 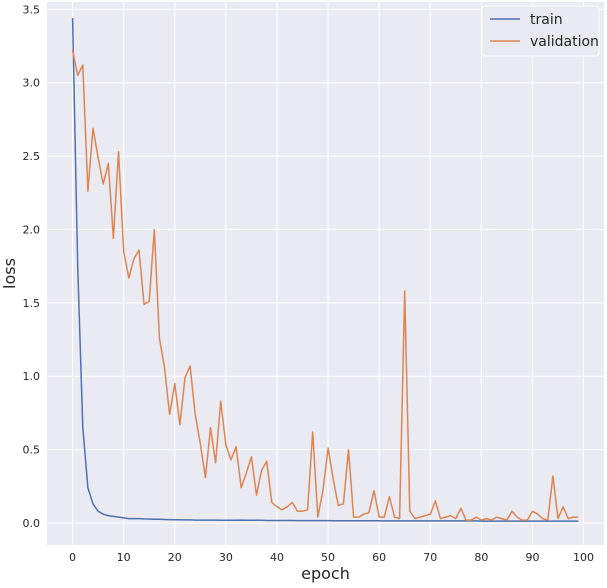 What do you see at coordinates (72, 557) in the screenshot?
I see `x-tick-label: 0` at bounding box center [72, 557].